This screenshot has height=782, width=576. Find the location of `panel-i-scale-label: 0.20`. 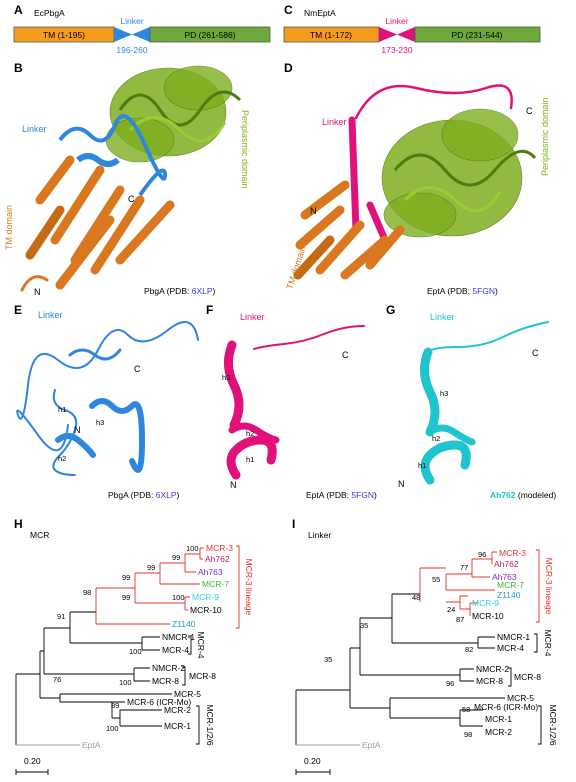

panel-i-scale-label: 0.20 is located at coordinates (312, 761).